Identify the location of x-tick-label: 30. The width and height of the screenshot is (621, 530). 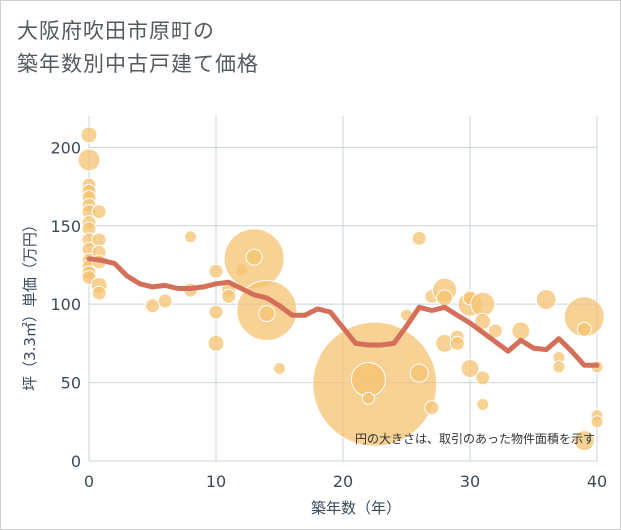
(470, 481).